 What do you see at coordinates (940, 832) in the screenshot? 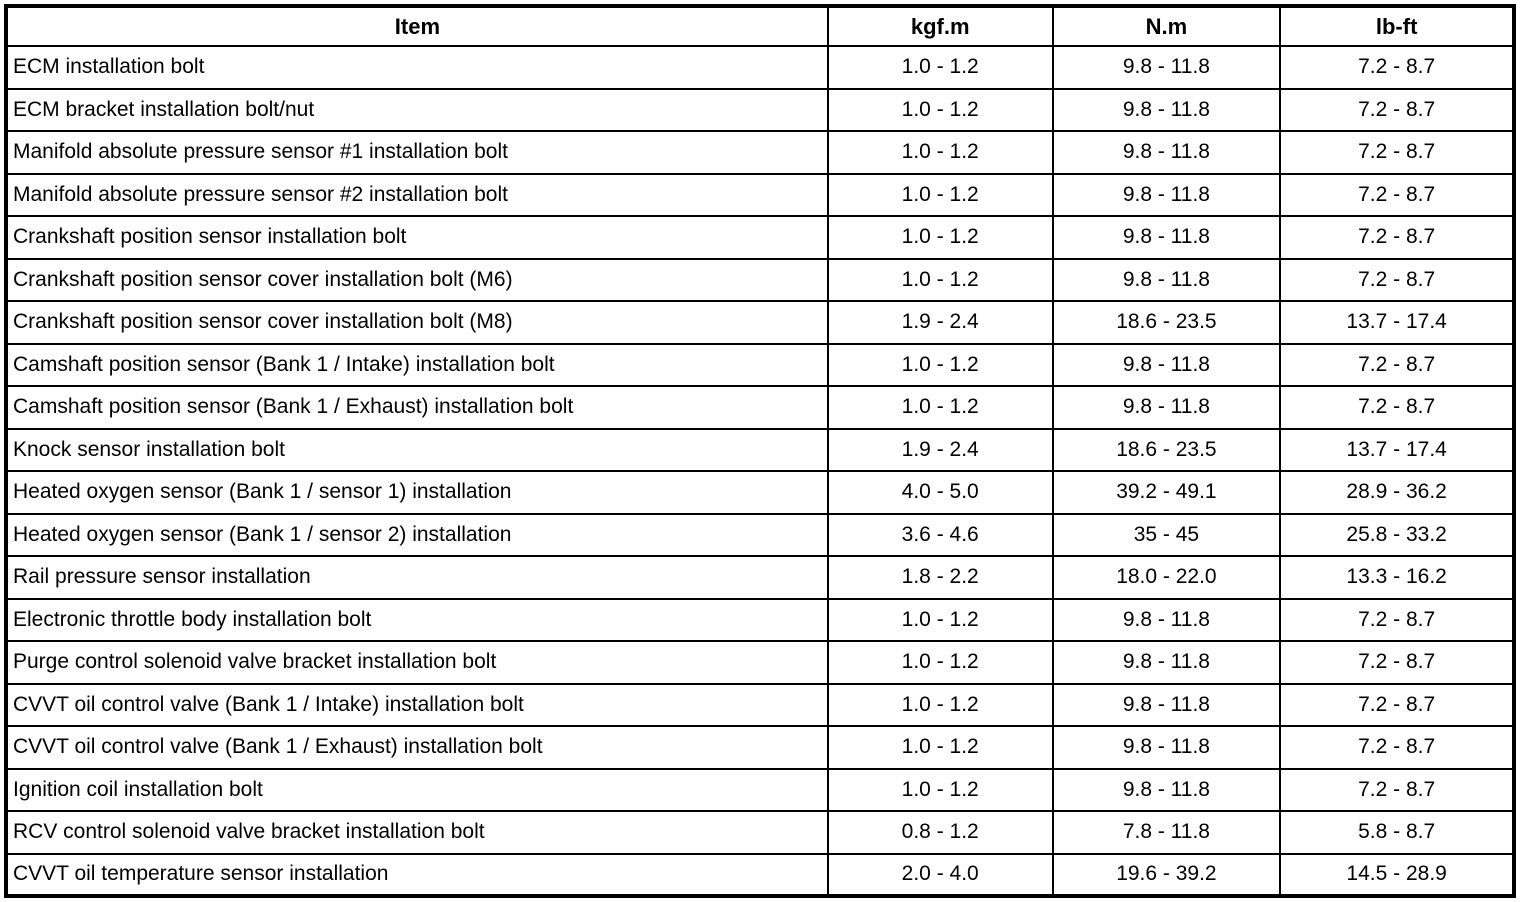
I see `value-cell: 0.8 - 1.2` at bounding box center [940, 832].